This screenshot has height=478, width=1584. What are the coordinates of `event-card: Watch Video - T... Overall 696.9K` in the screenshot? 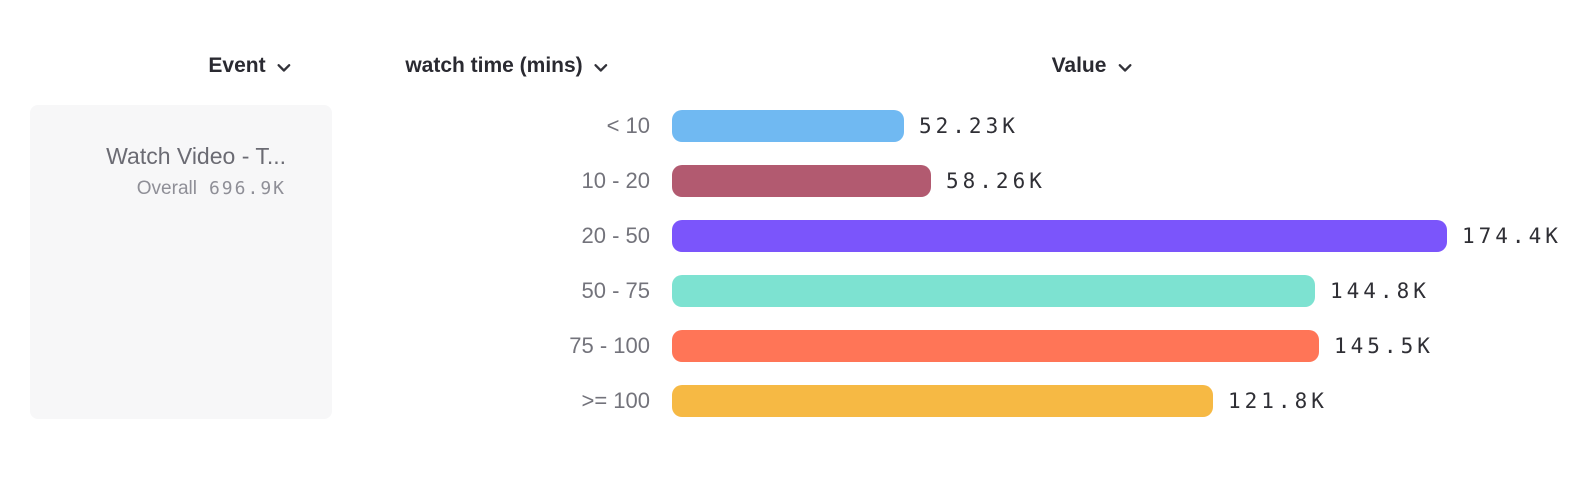 It's located at (181, 262).